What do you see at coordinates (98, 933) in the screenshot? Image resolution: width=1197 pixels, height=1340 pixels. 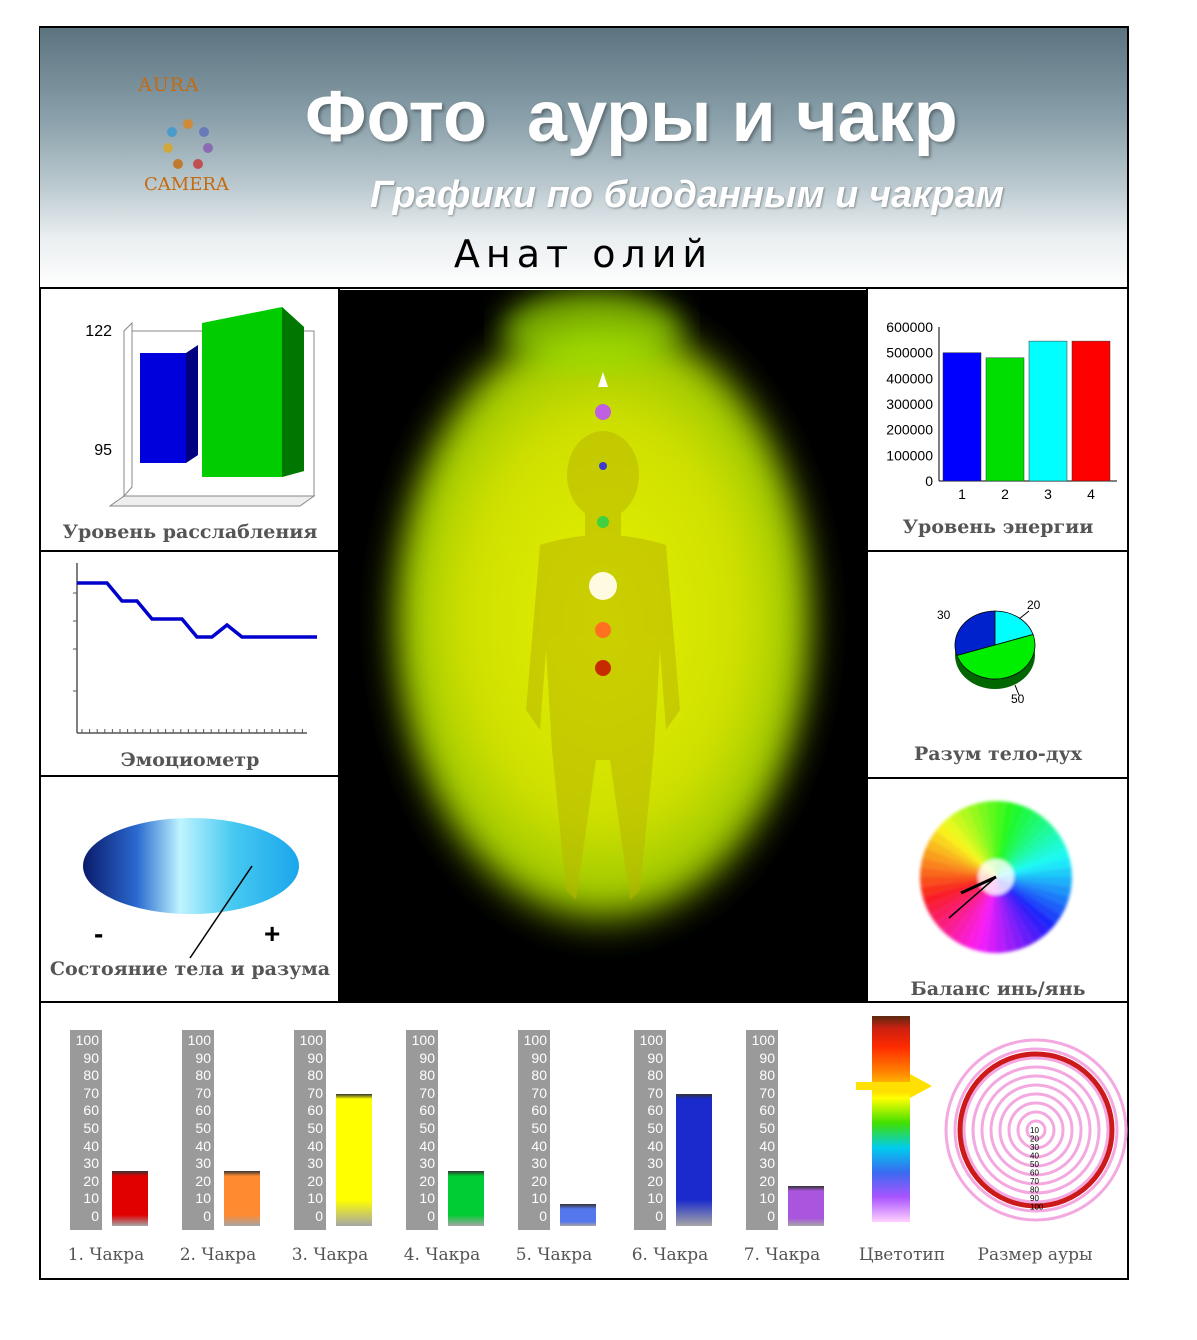 I see `minus-label: -` at bounding box center [98, 933].